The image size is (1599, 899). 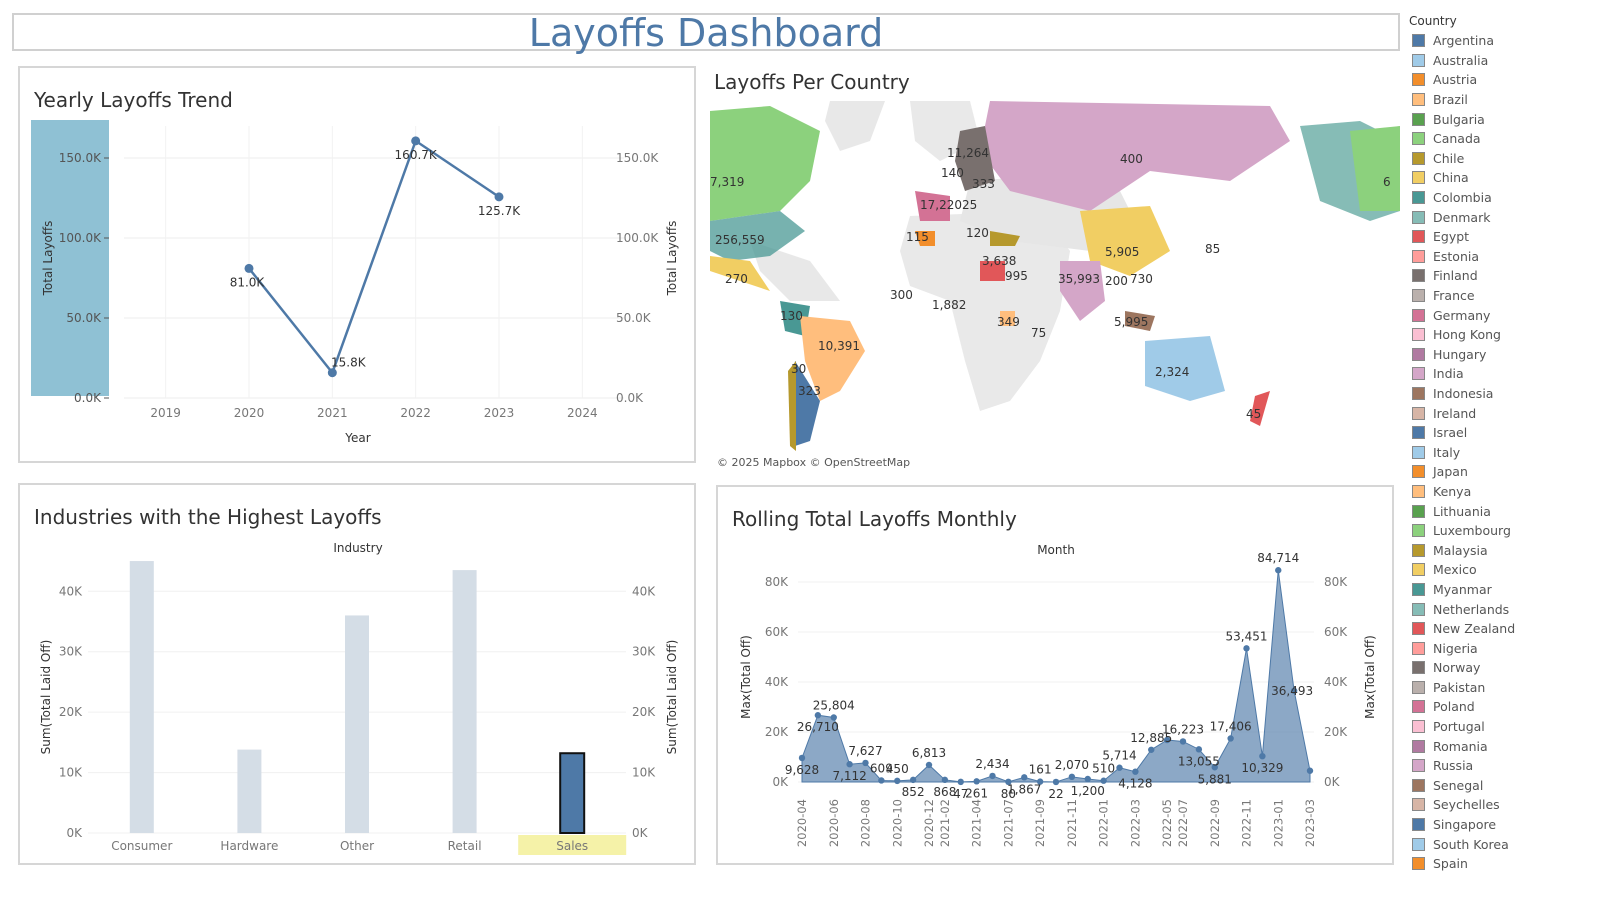 What do you see at coordinates (777, 732) in the screenshot?
I see `y-tick-label-left: 20K` at bounding box center [777, 732].